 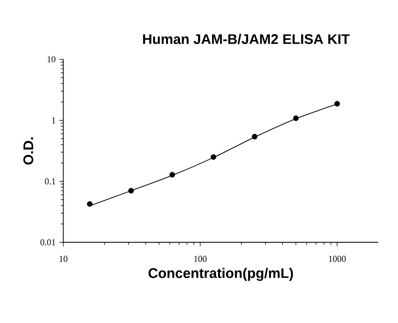 What do you see at coordinates (54, 120) in the screenshot?
I see `y-tick-label: 1` at bounding box center [54, 120].